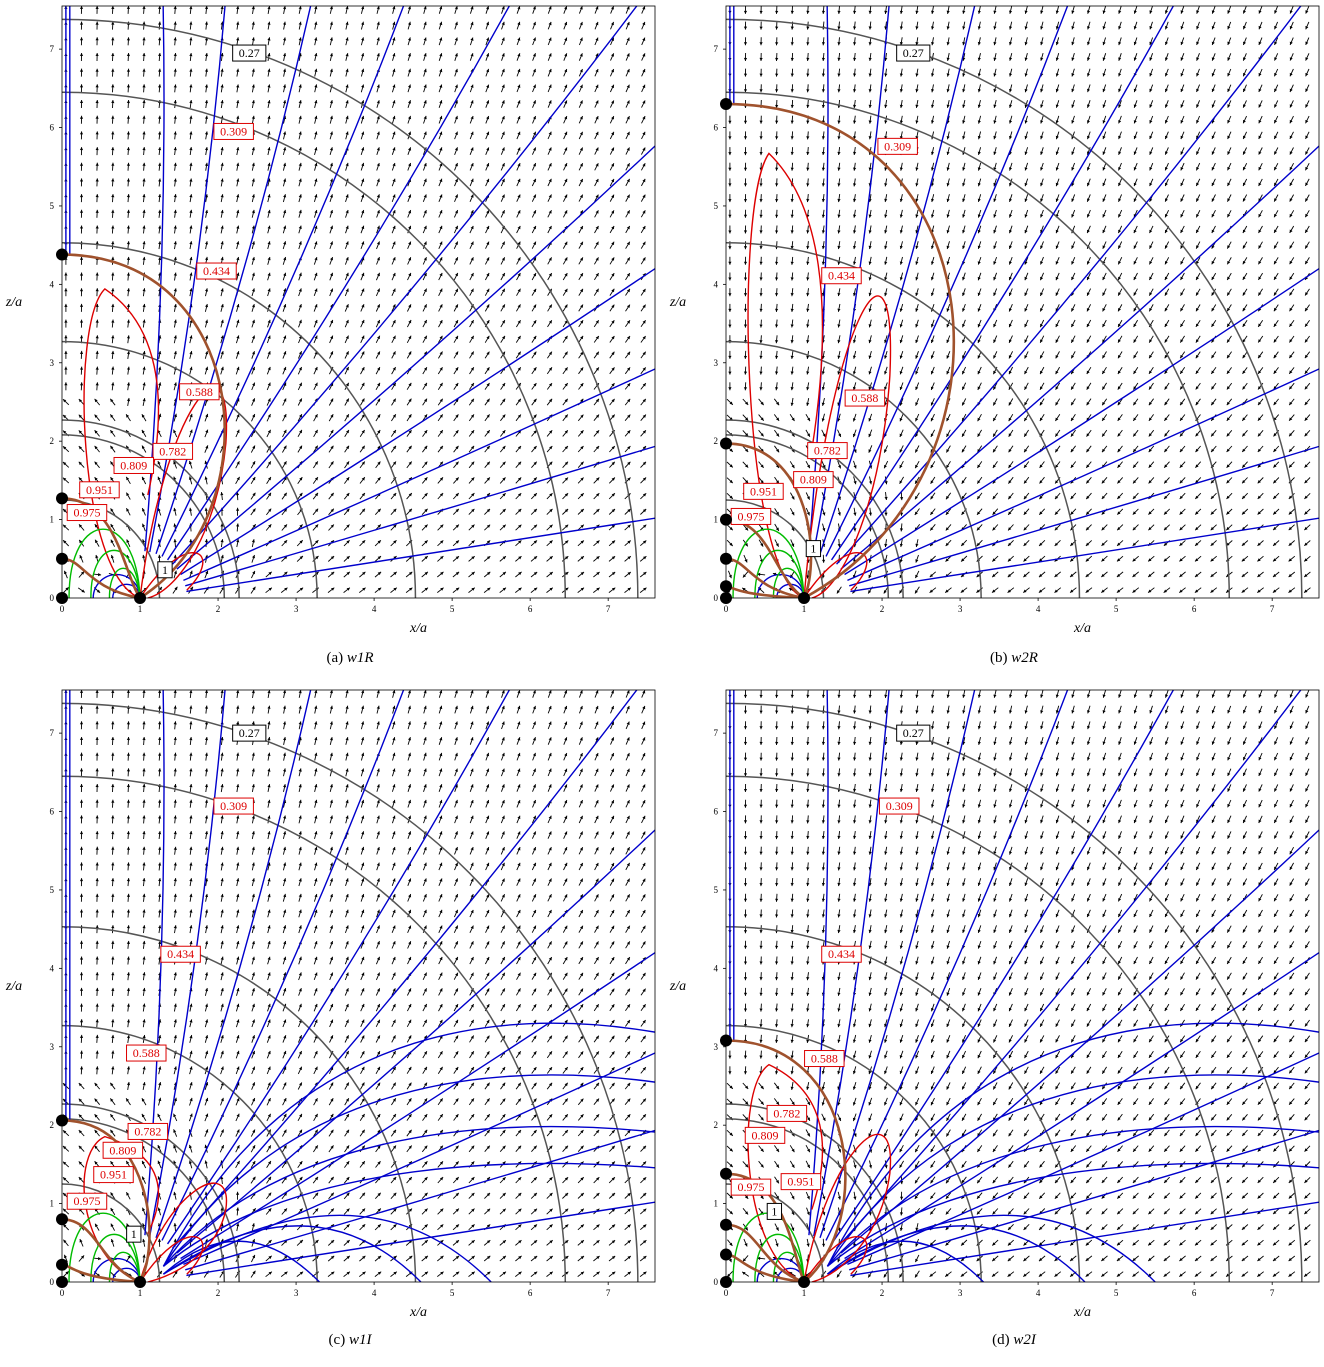 The image size is (1324, 1367). What do you see at coordinates (52, 49) in the screenshot?
I see `y-tick-label: 7` at bounding box center [52, 49].